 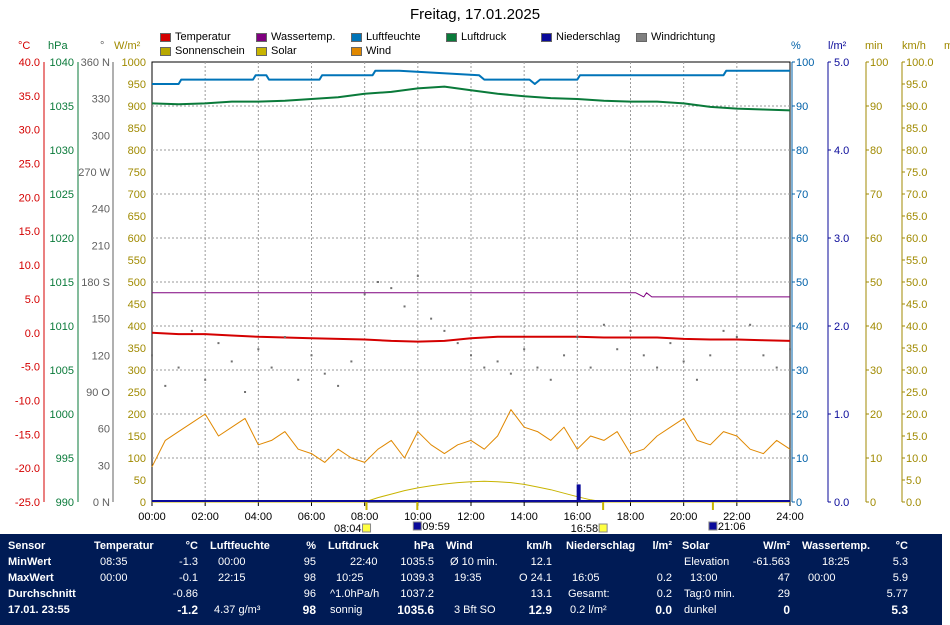 What do you see at coordinates (365, 517) in the screenshot?
I see `x-tick-label: 08:00` at bounding box center [365, 517].